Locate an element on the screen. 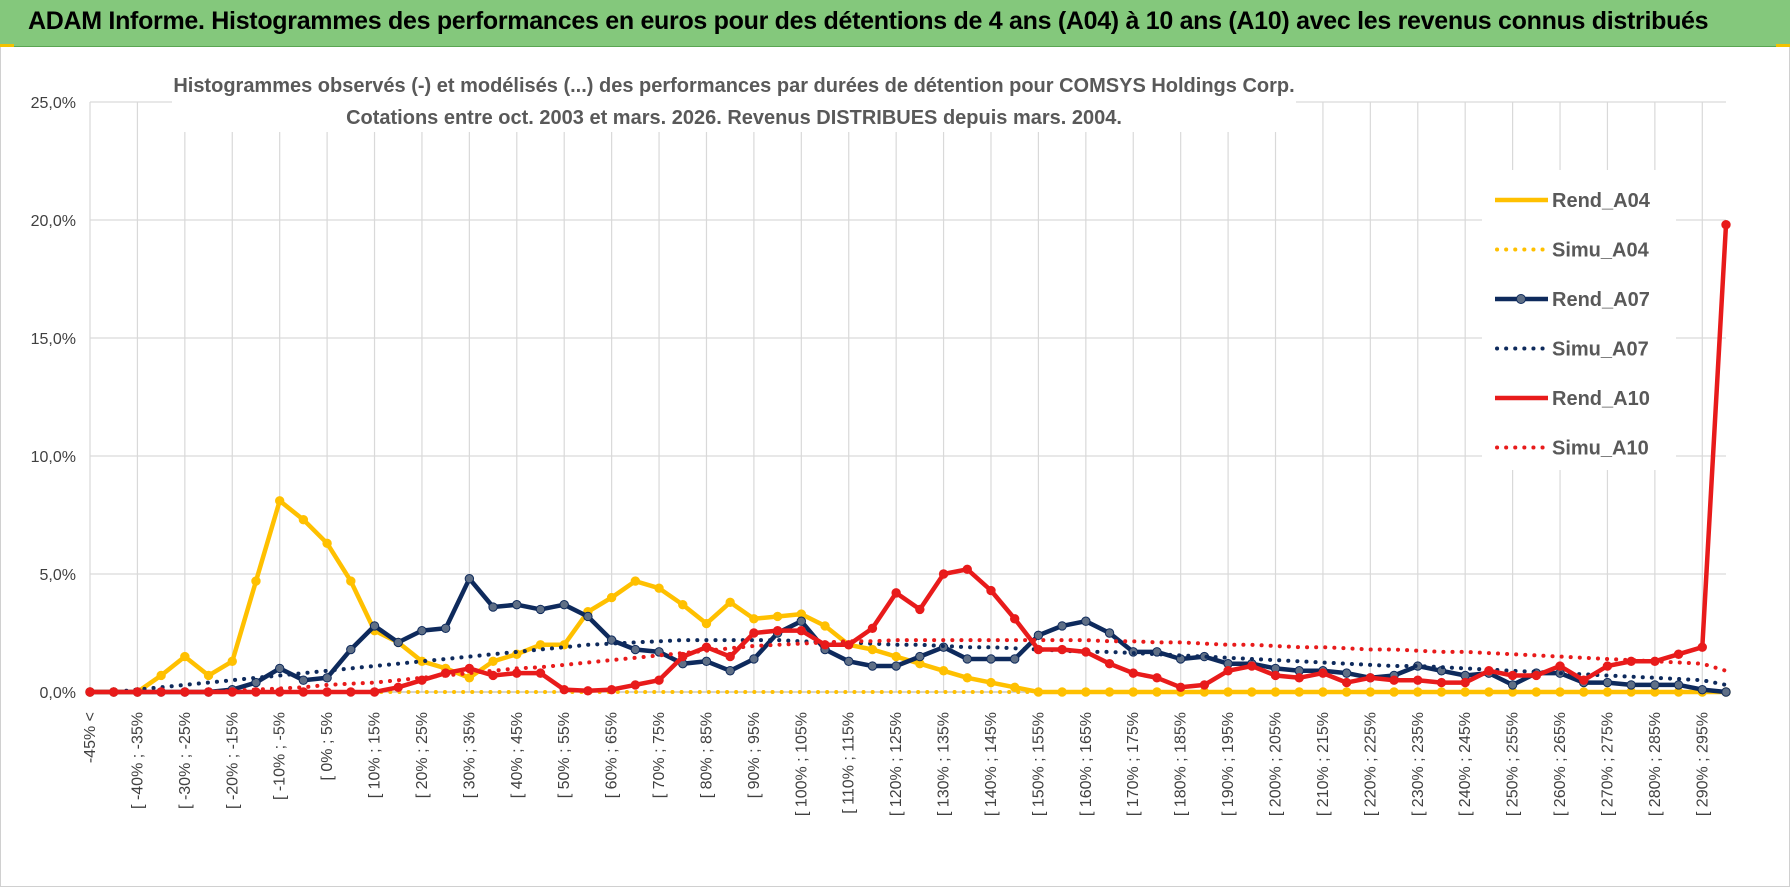 This screenshot has width=1790, height=888. legend-marker-Rend_A07 is located at coordinates (1521, 299).